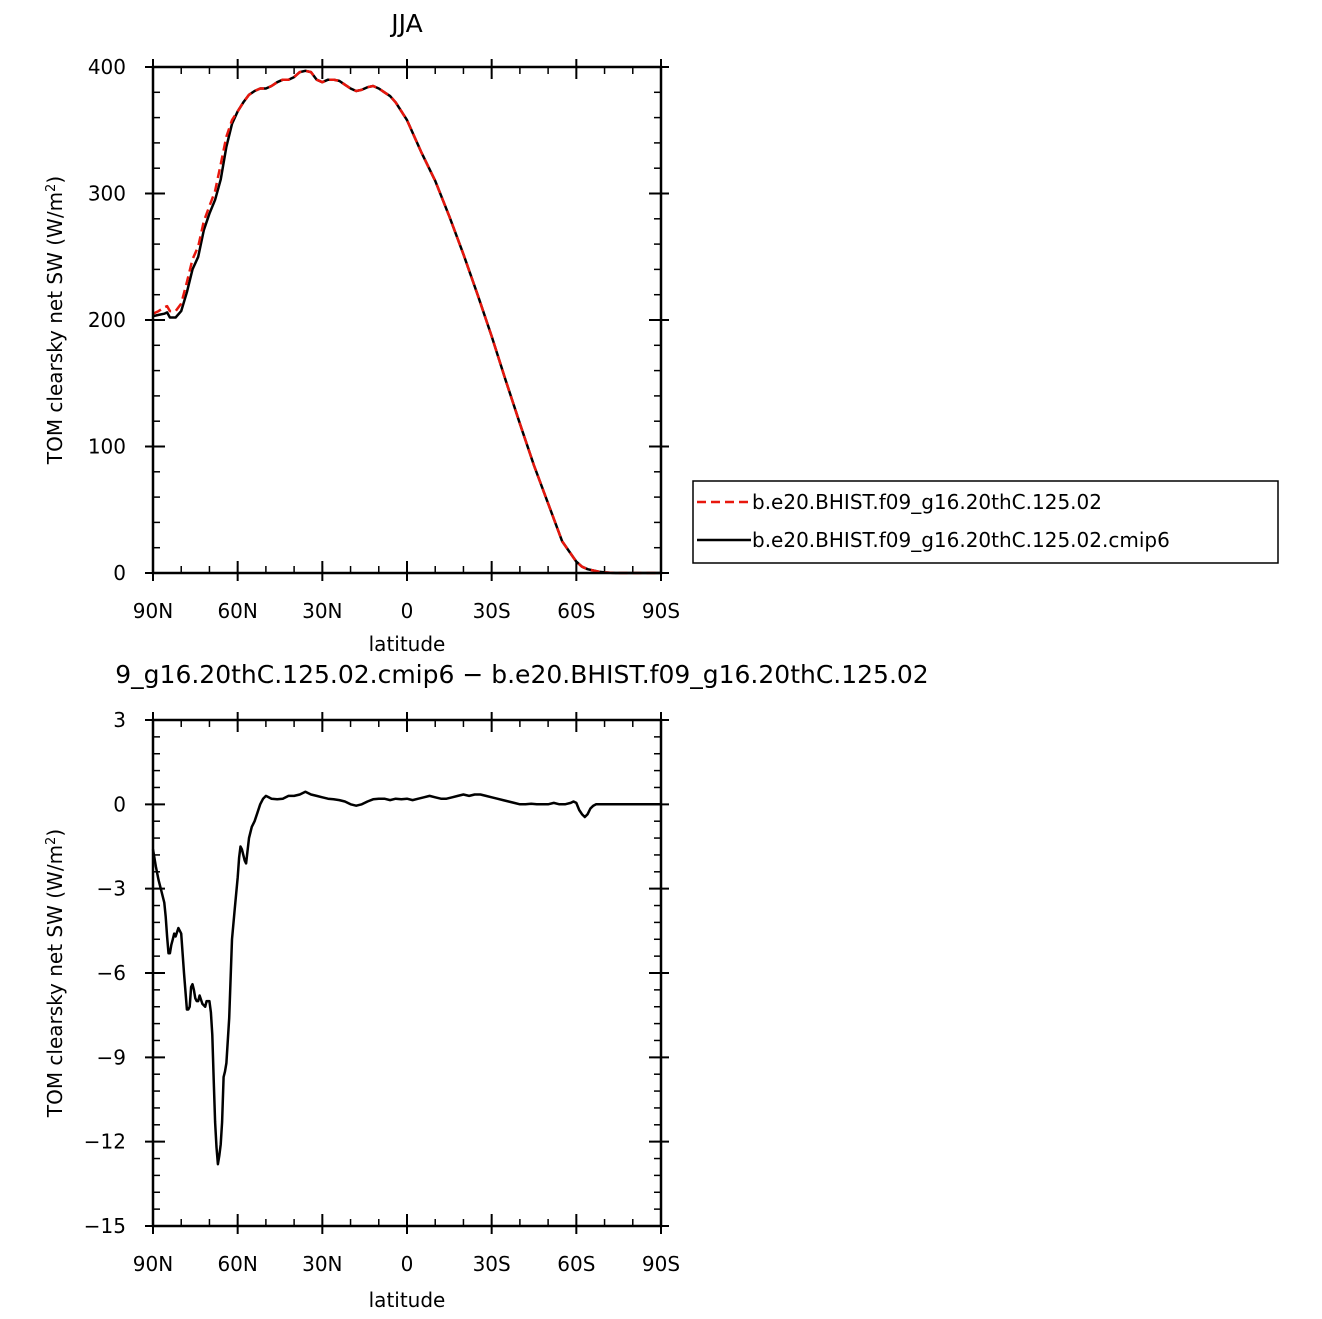  Describe the element at coordinates (111, 889) in the screenshot. I see `bottom-y-tick-label: −3` at that location.